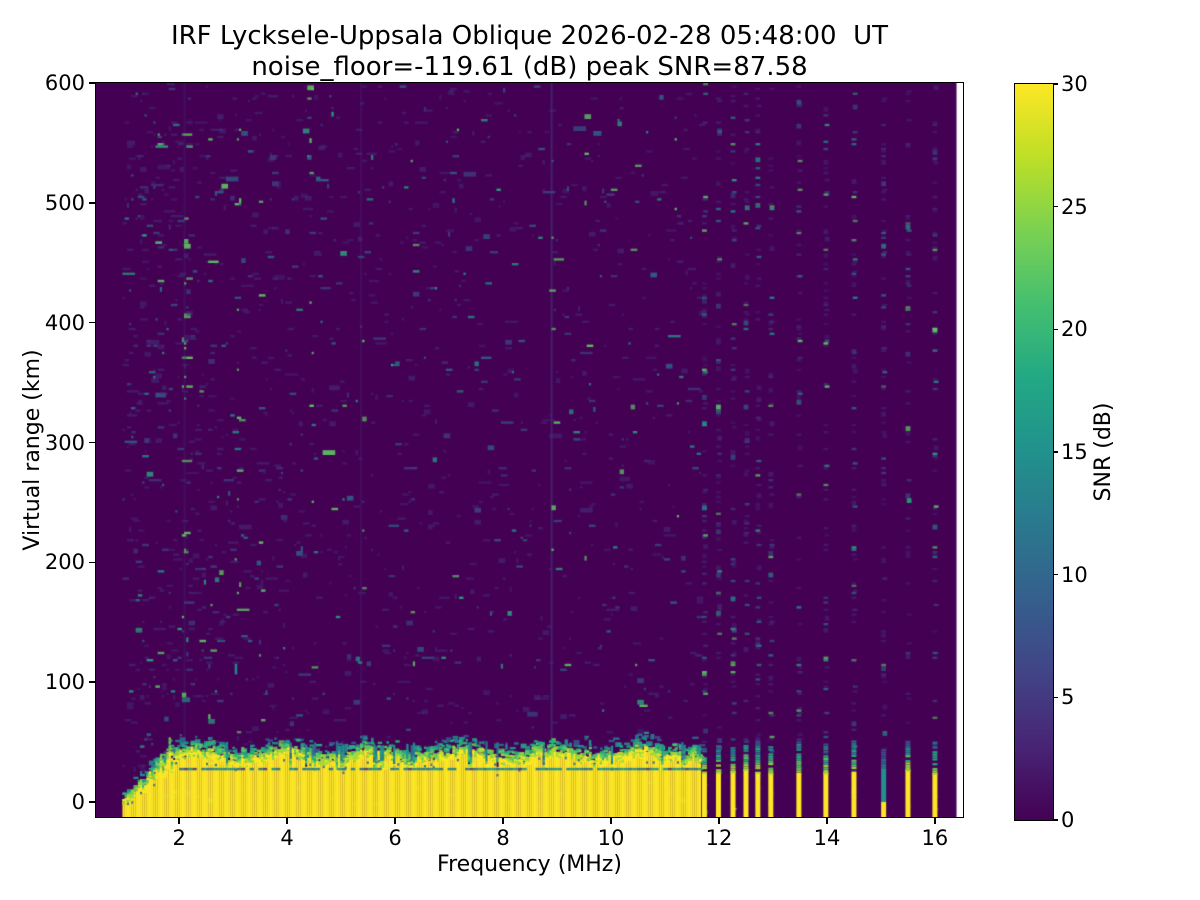  Describe the element at coordinates (287, 838) in the screenshot. I see `x-tick-label: 4` at that location.